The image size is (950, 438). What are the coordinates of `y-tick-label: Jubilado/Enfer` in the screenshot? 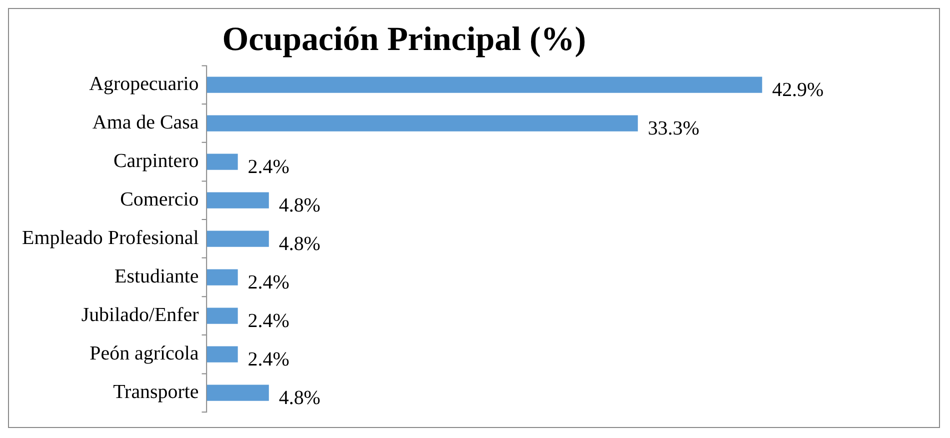 It's located at (140, 315).